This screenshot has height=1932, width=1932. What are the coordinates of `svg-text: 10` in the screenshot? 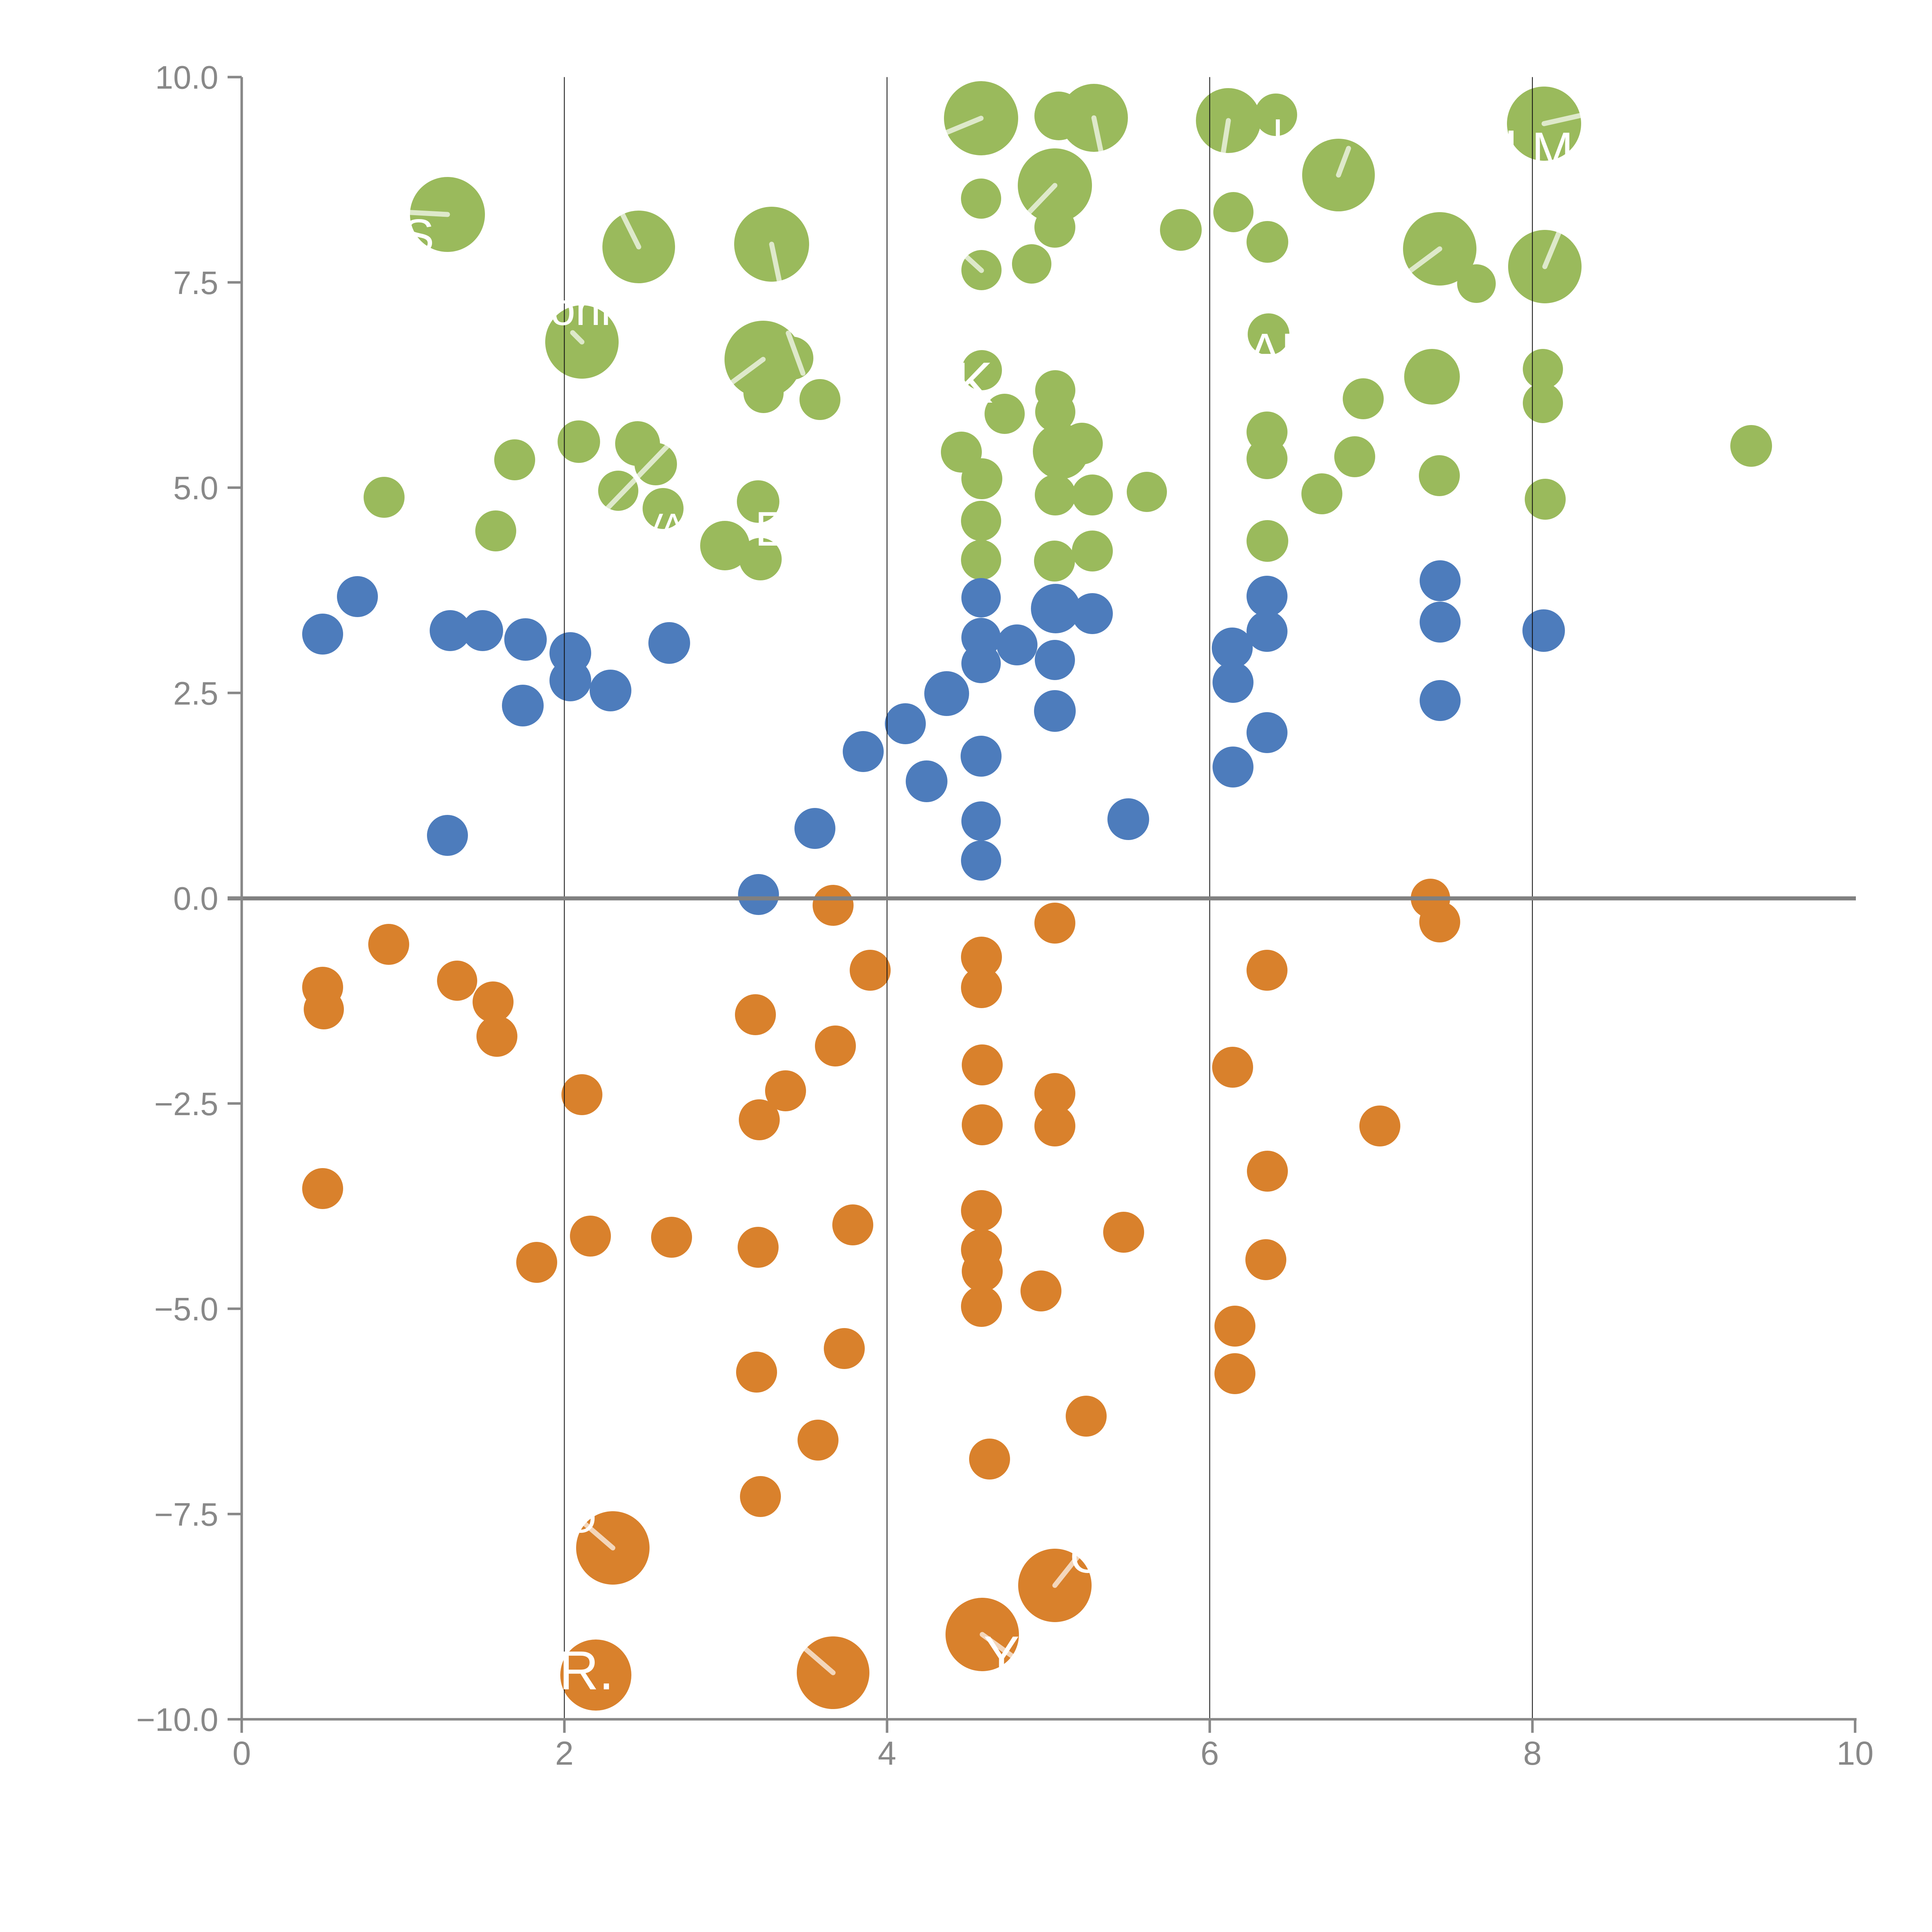 It's located at (1856, 1754).